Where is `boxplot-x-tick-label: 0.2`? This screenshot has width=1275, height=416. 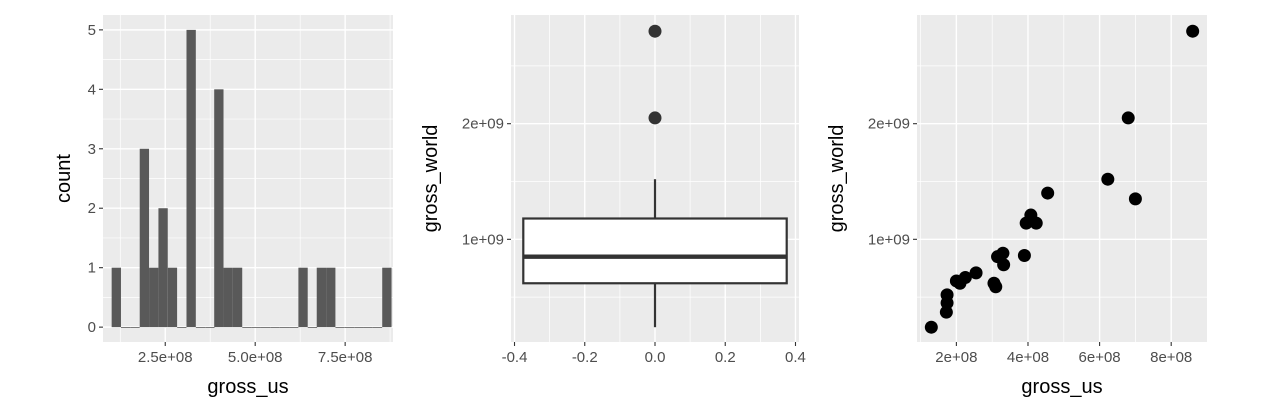 boxplot-x-tick-label: 0.2 is located at coordinates (725, 357).